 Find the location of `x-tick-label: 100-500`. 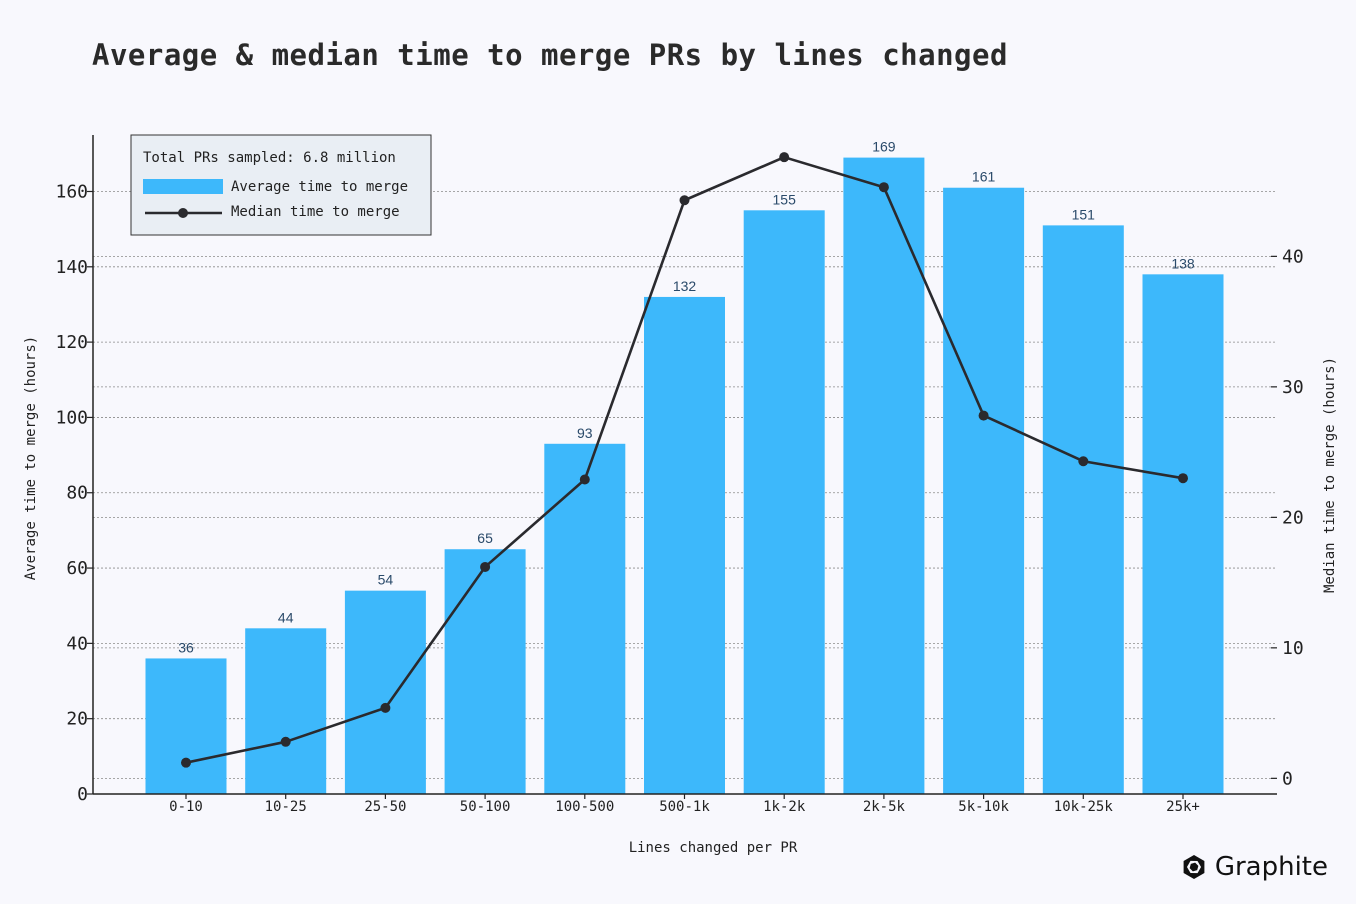

x-tick-label: 100-500 is located at coordinates (584, 807).